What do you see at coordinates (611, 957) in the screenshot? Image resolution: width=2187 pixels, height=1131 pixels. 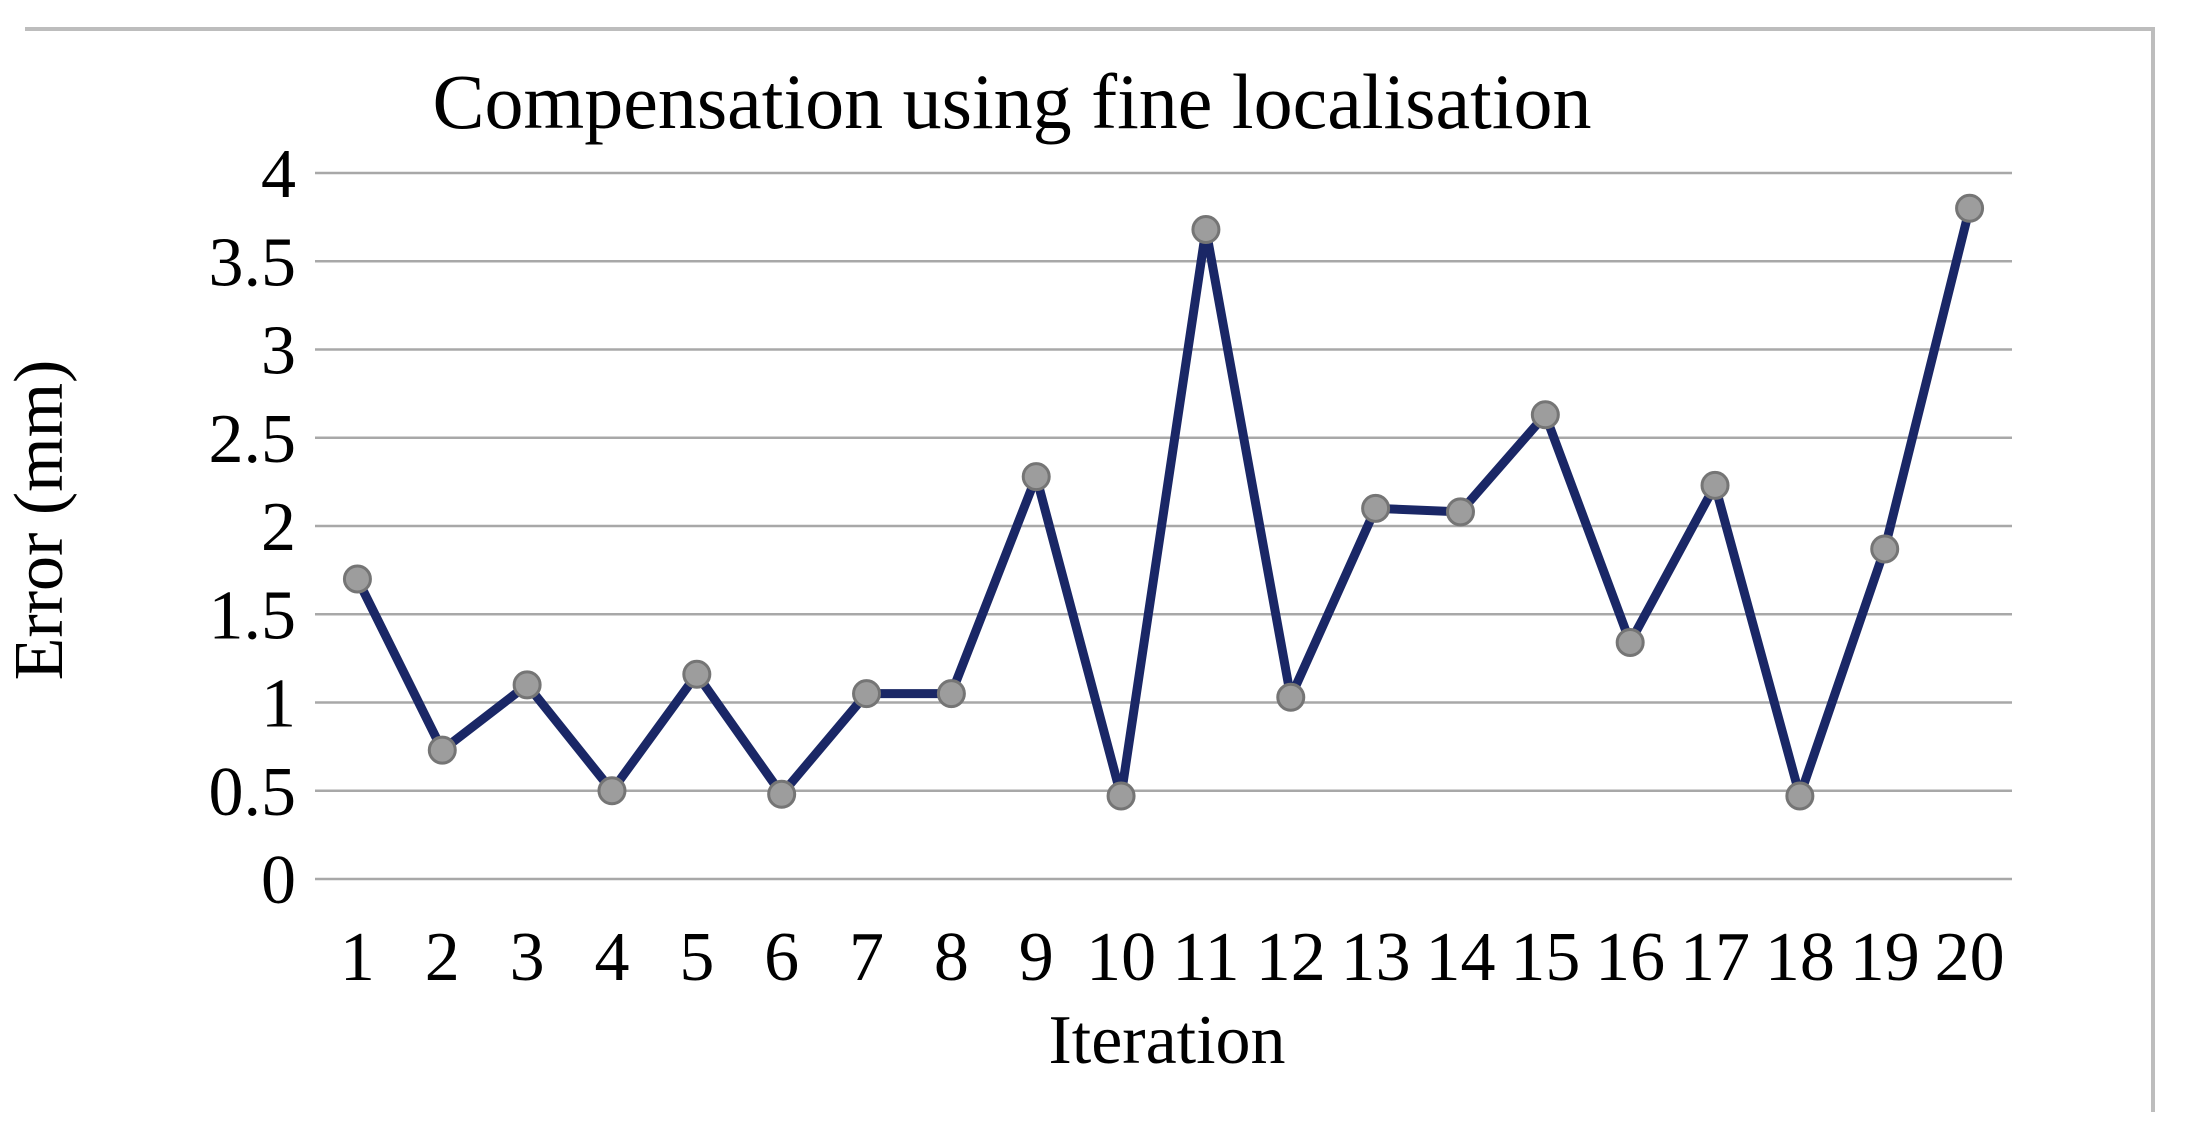 I see `x-tick-label-4: 4` at bounding box center [611, 957].